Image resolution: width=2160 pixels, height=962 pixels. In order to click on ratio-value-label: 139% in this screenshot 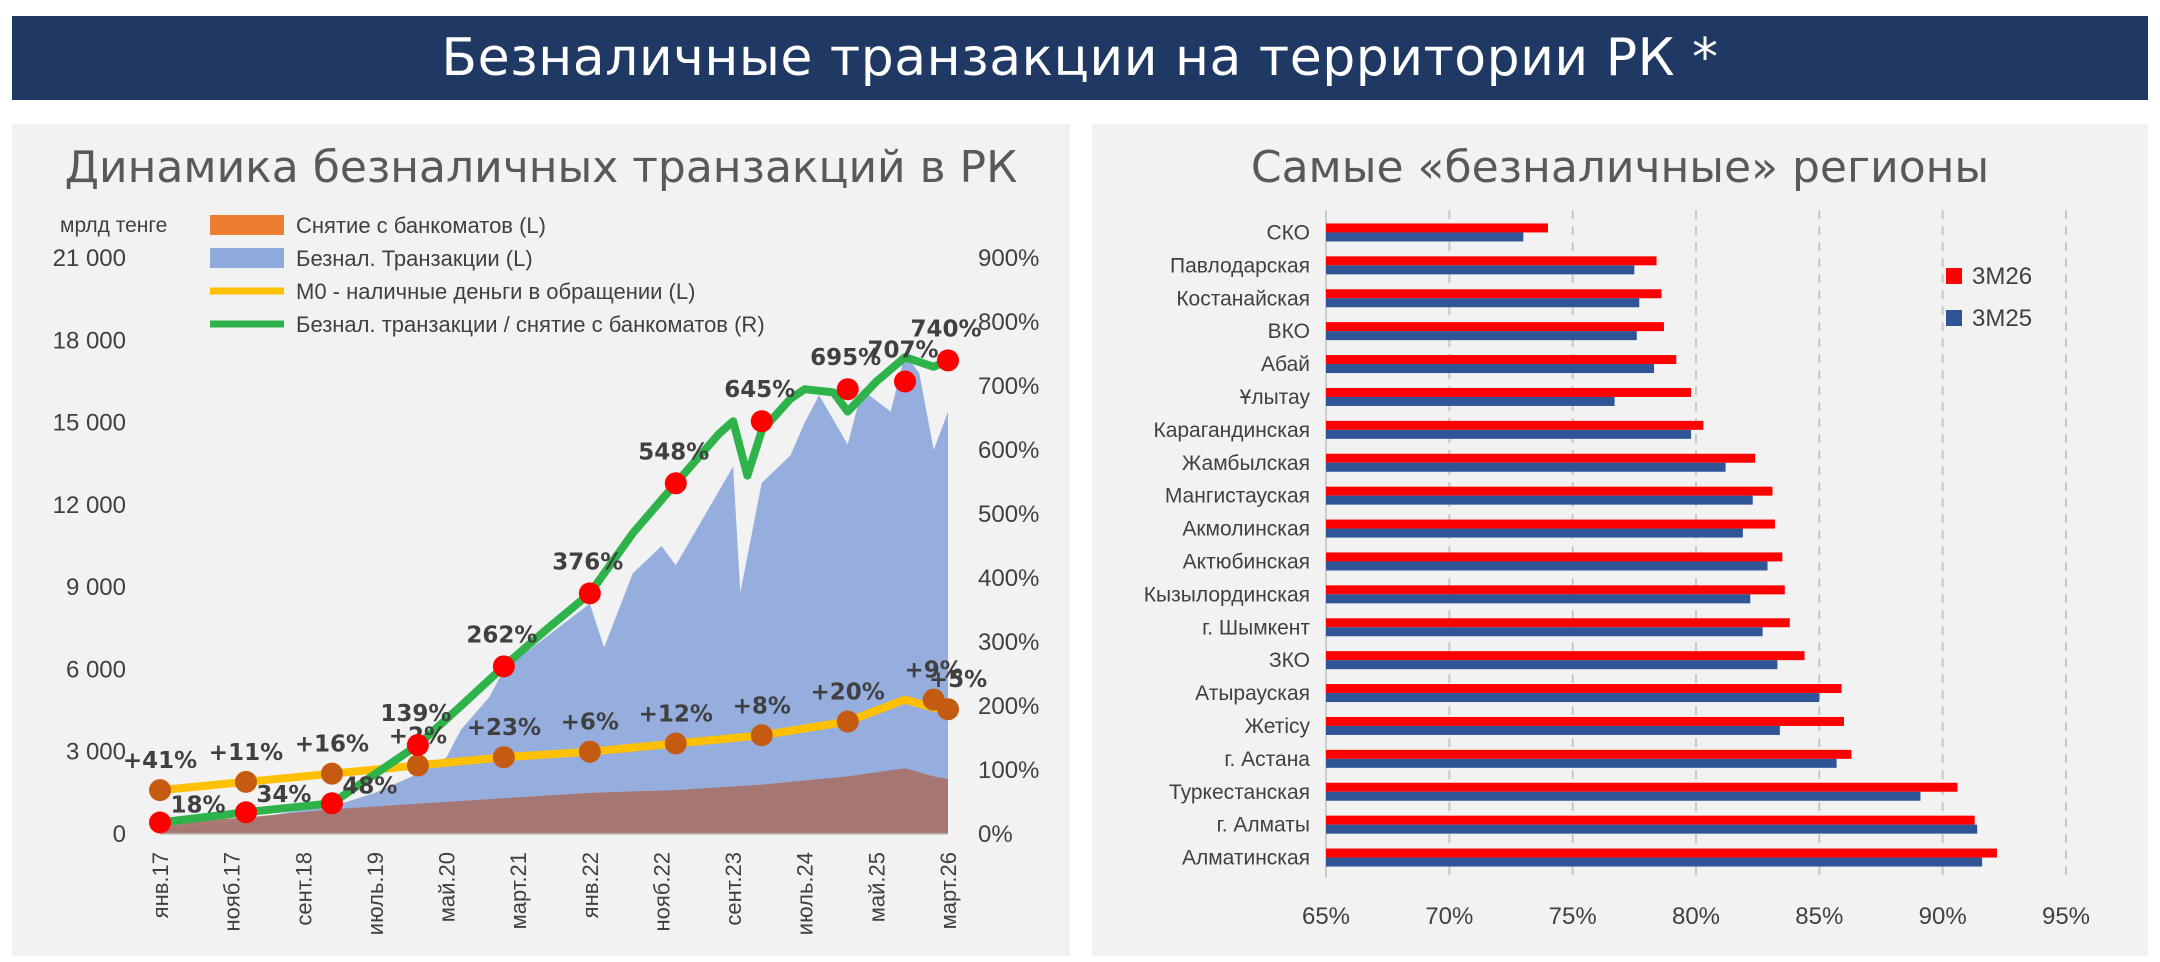, I will do `click(415, 714)`.